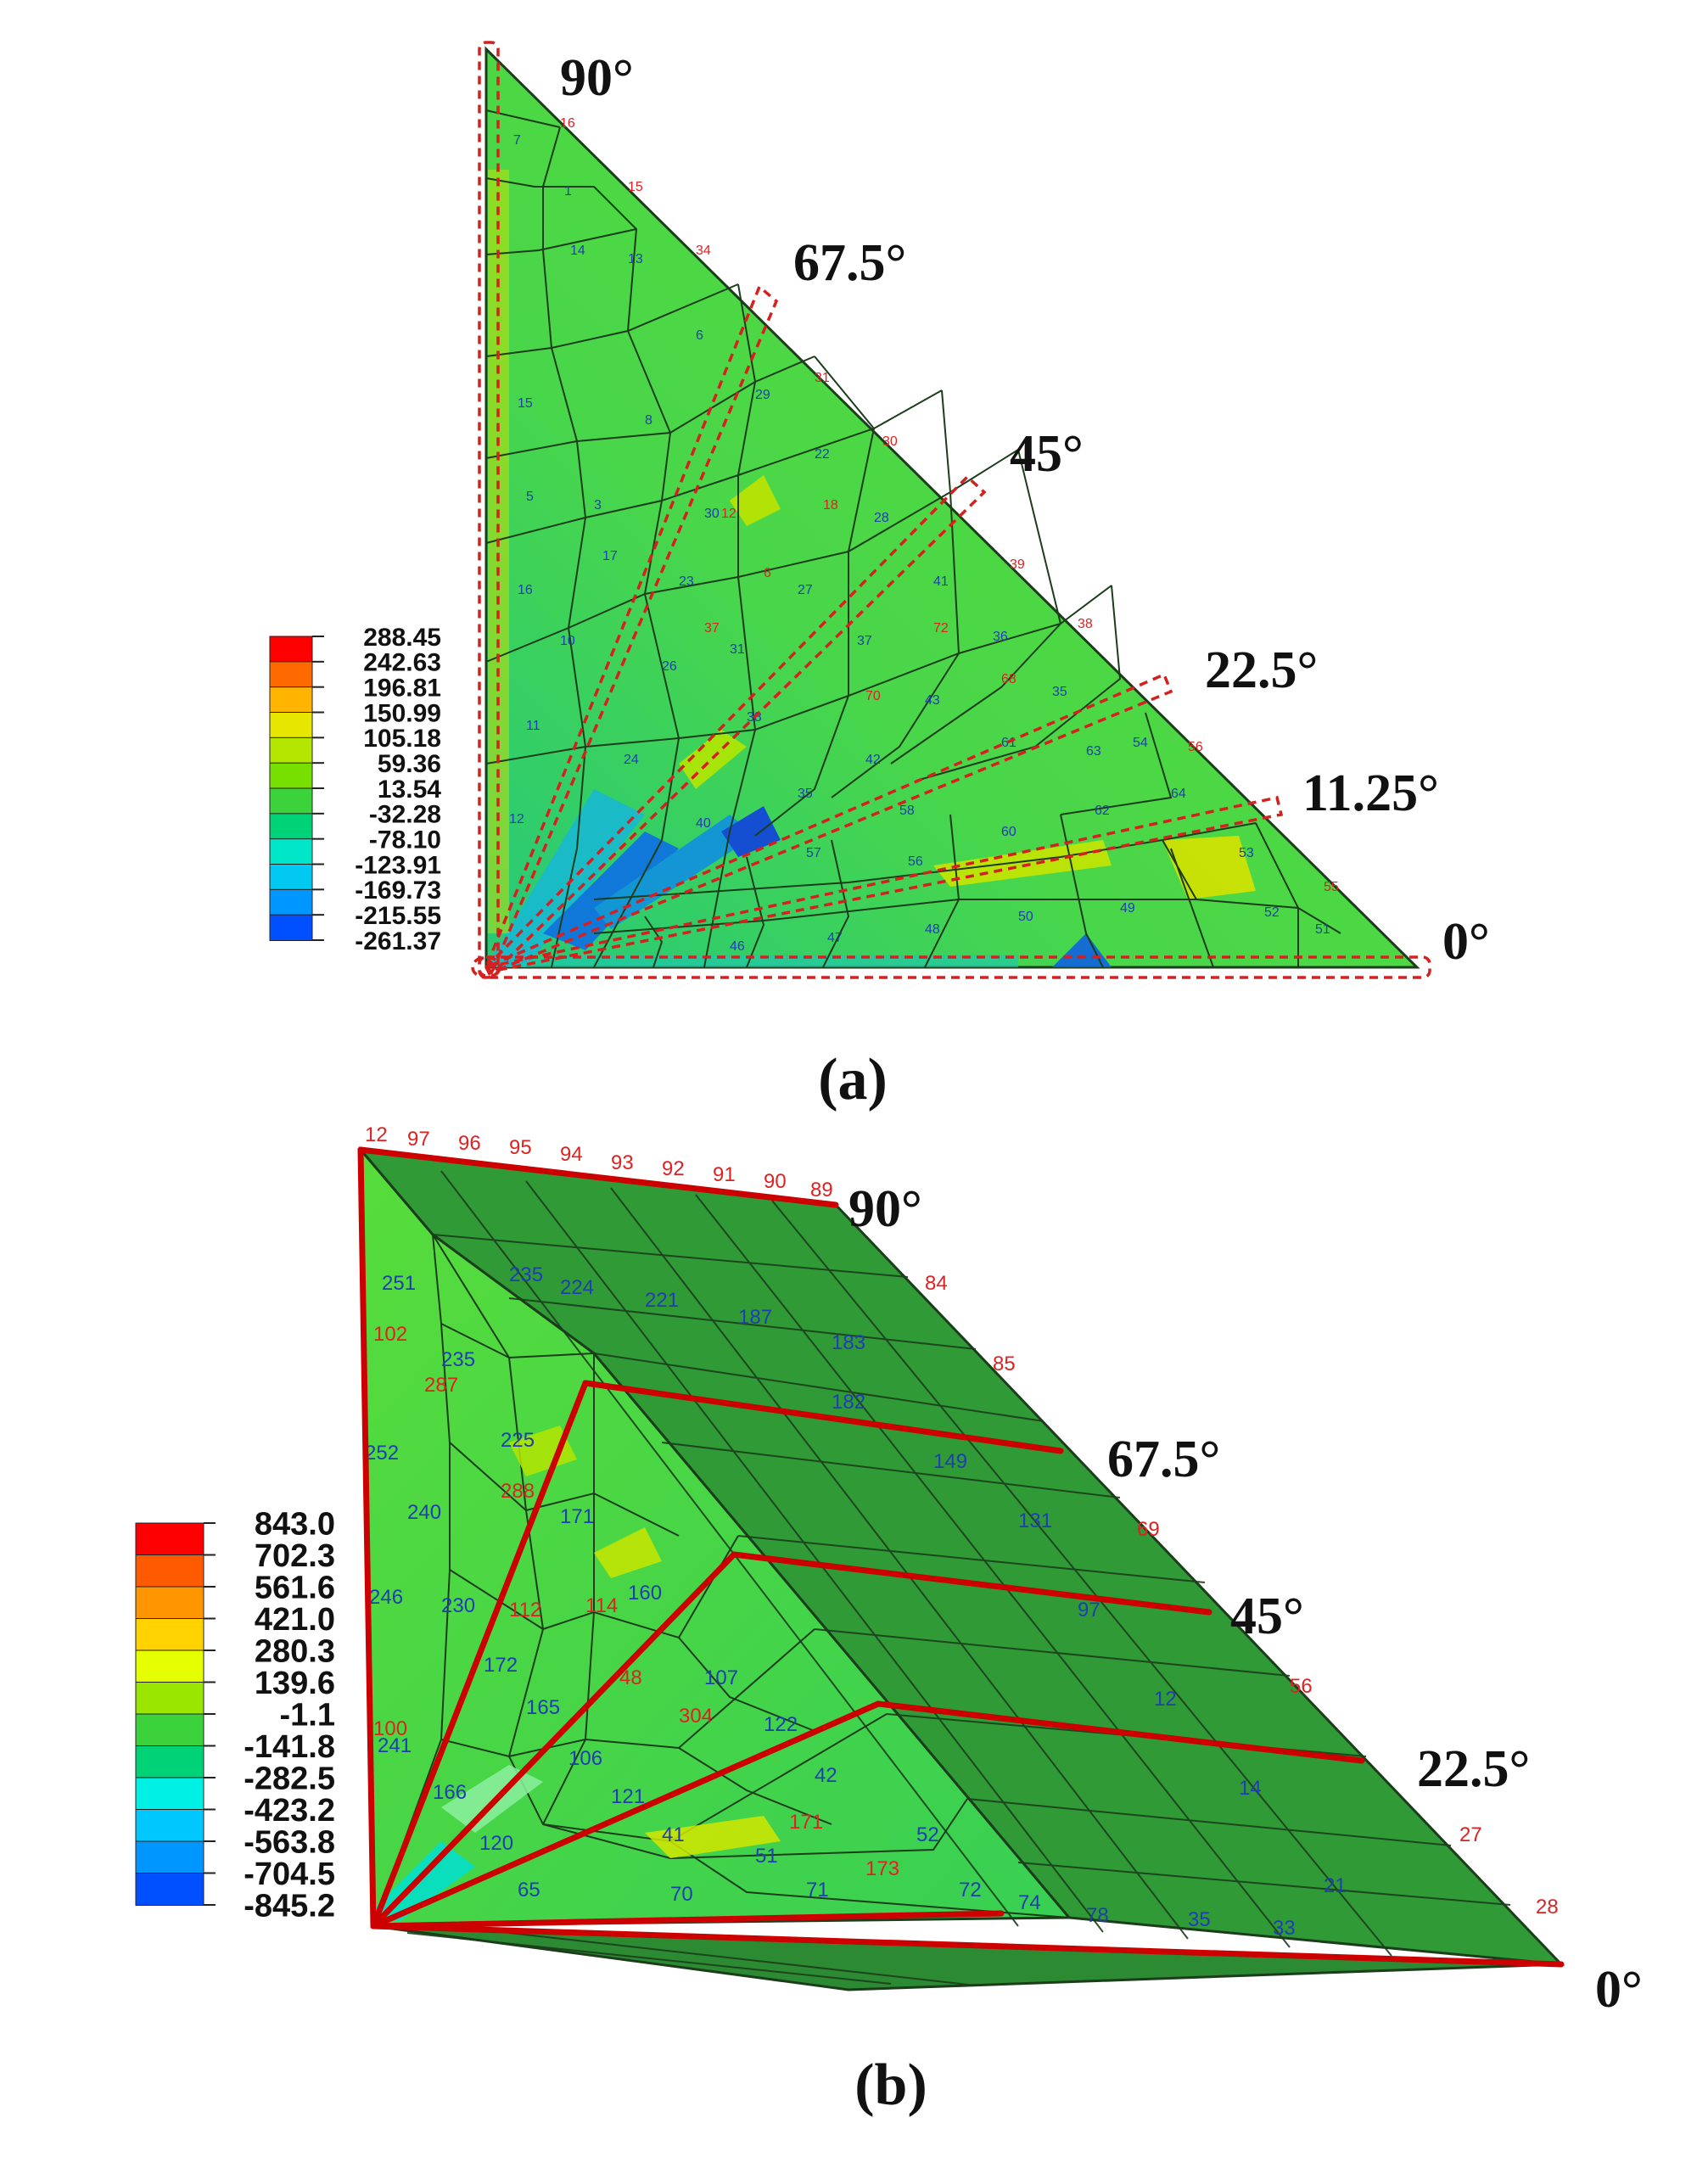  Describe the element at coordinates (781, 1724) in the screenshot. I see `svg-text: 122` at that location.